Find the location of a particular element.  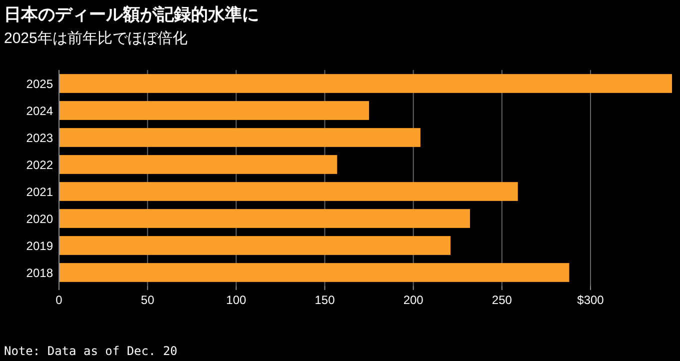

y-tick-label: 2021 is located at coordinates (40, 192).